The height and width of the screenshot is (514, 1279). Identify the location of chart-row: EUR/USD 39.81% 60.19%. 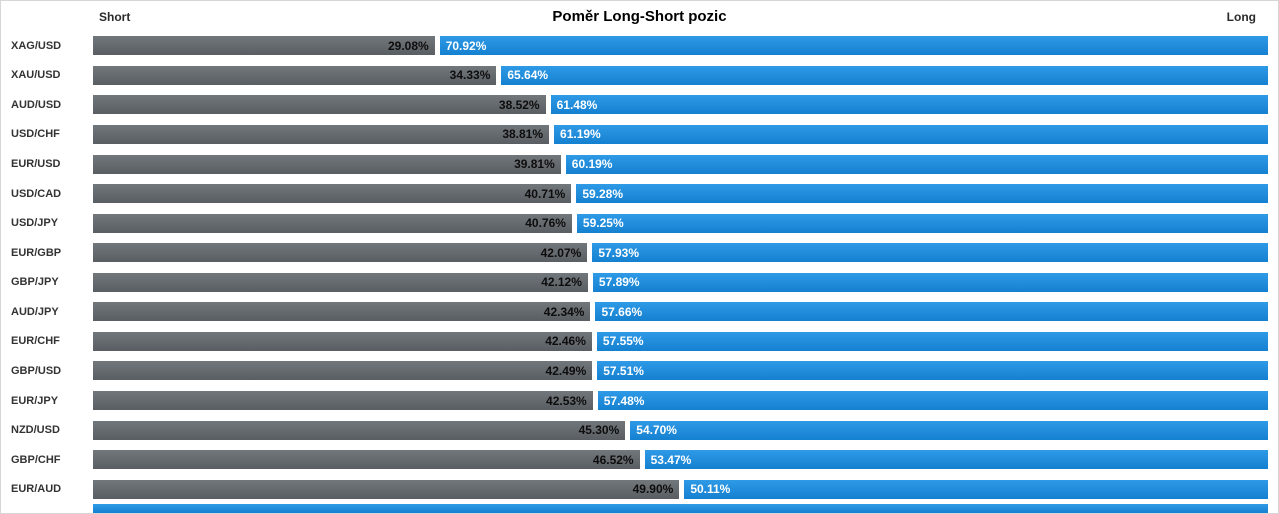
(639, 164).